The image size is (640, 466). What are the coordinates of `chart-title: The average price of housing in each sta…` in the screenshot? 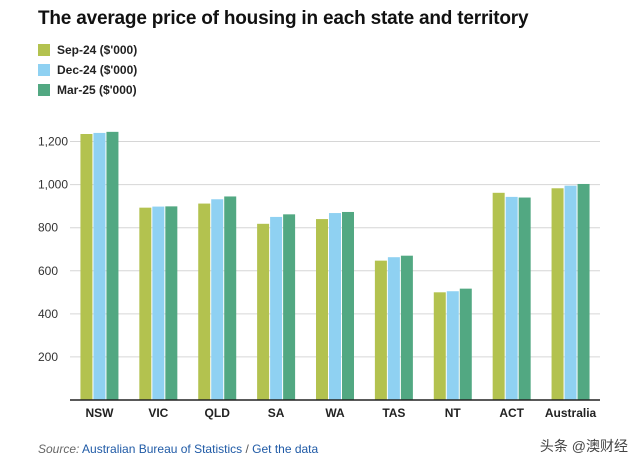 It's located at (283, 18).